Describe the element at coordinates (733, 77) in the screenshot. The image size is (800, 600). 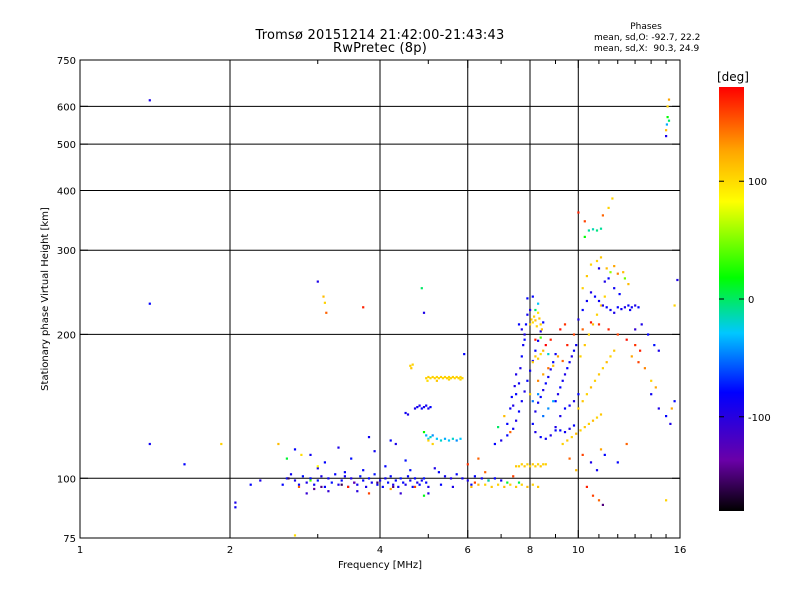
I see `colorbar-unit-label: [deg]` at that location.